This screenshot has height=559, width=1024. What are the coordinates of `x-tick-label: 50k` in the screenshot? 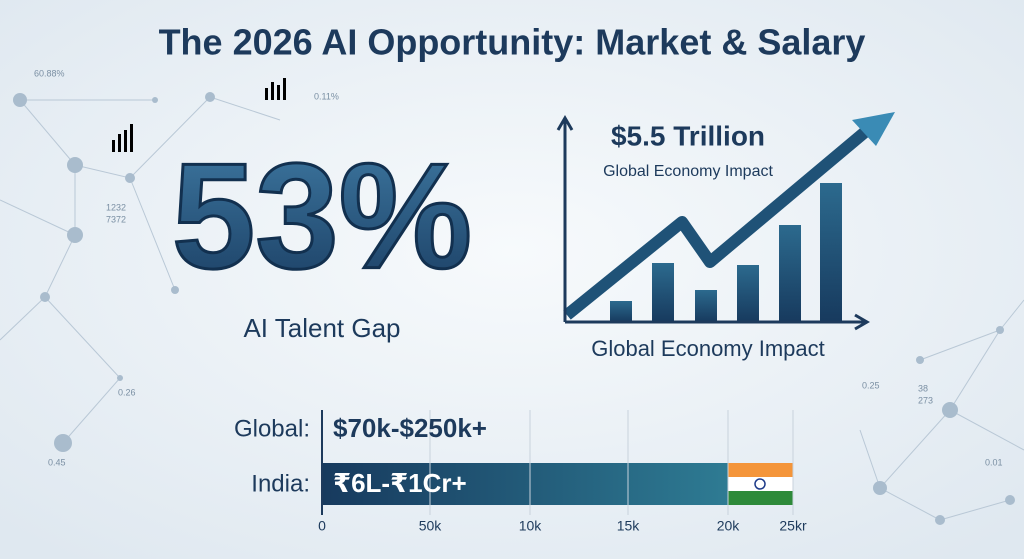 It's located at (431, 526).